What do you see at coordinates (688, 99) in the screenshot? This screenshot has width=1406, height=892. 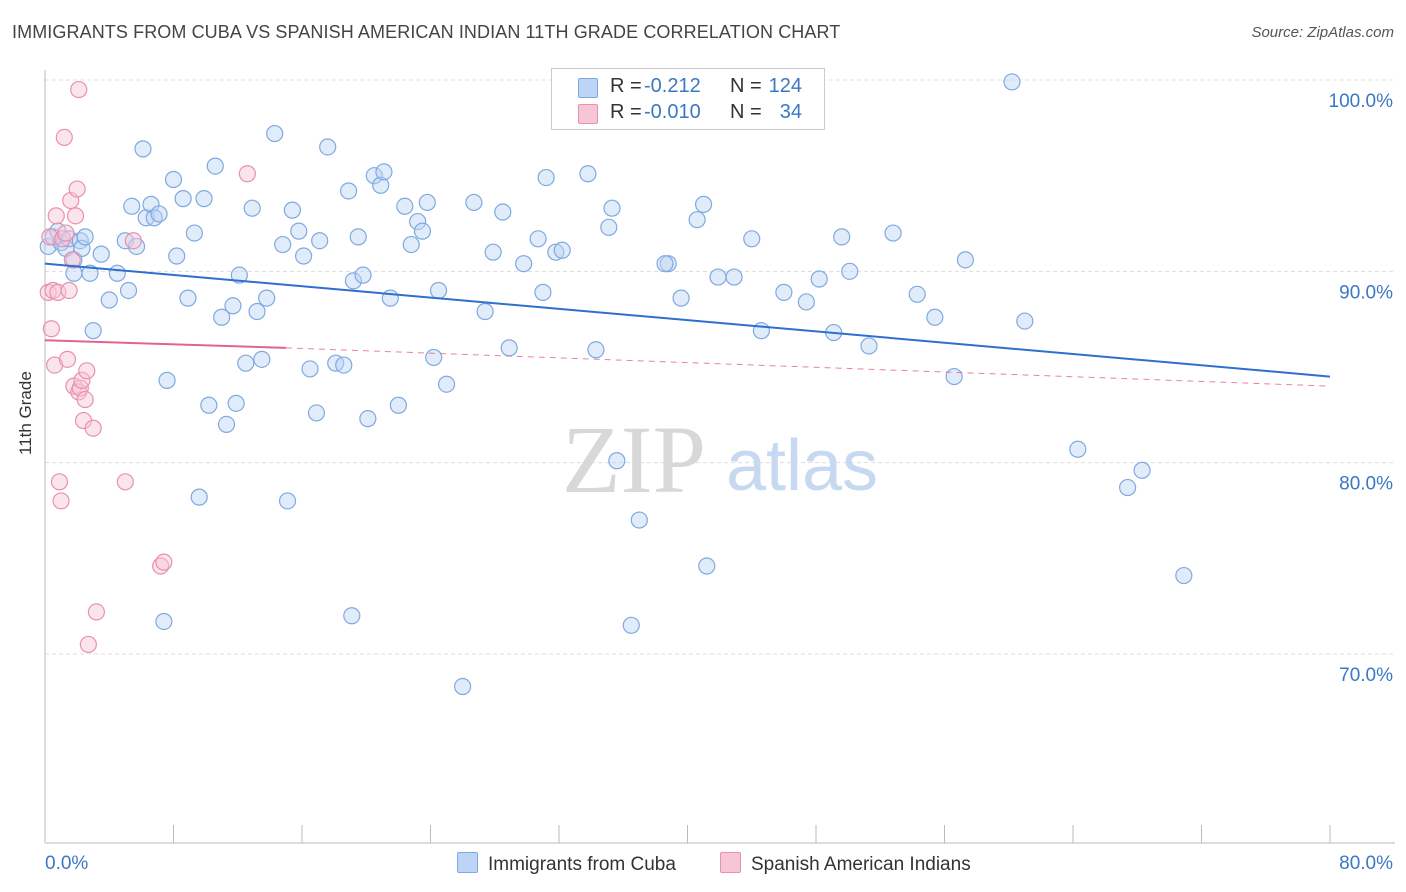 I see `legend: R = -0.212 N = 124 R = -0.010 N = 34` at bounding box center [688, 99].